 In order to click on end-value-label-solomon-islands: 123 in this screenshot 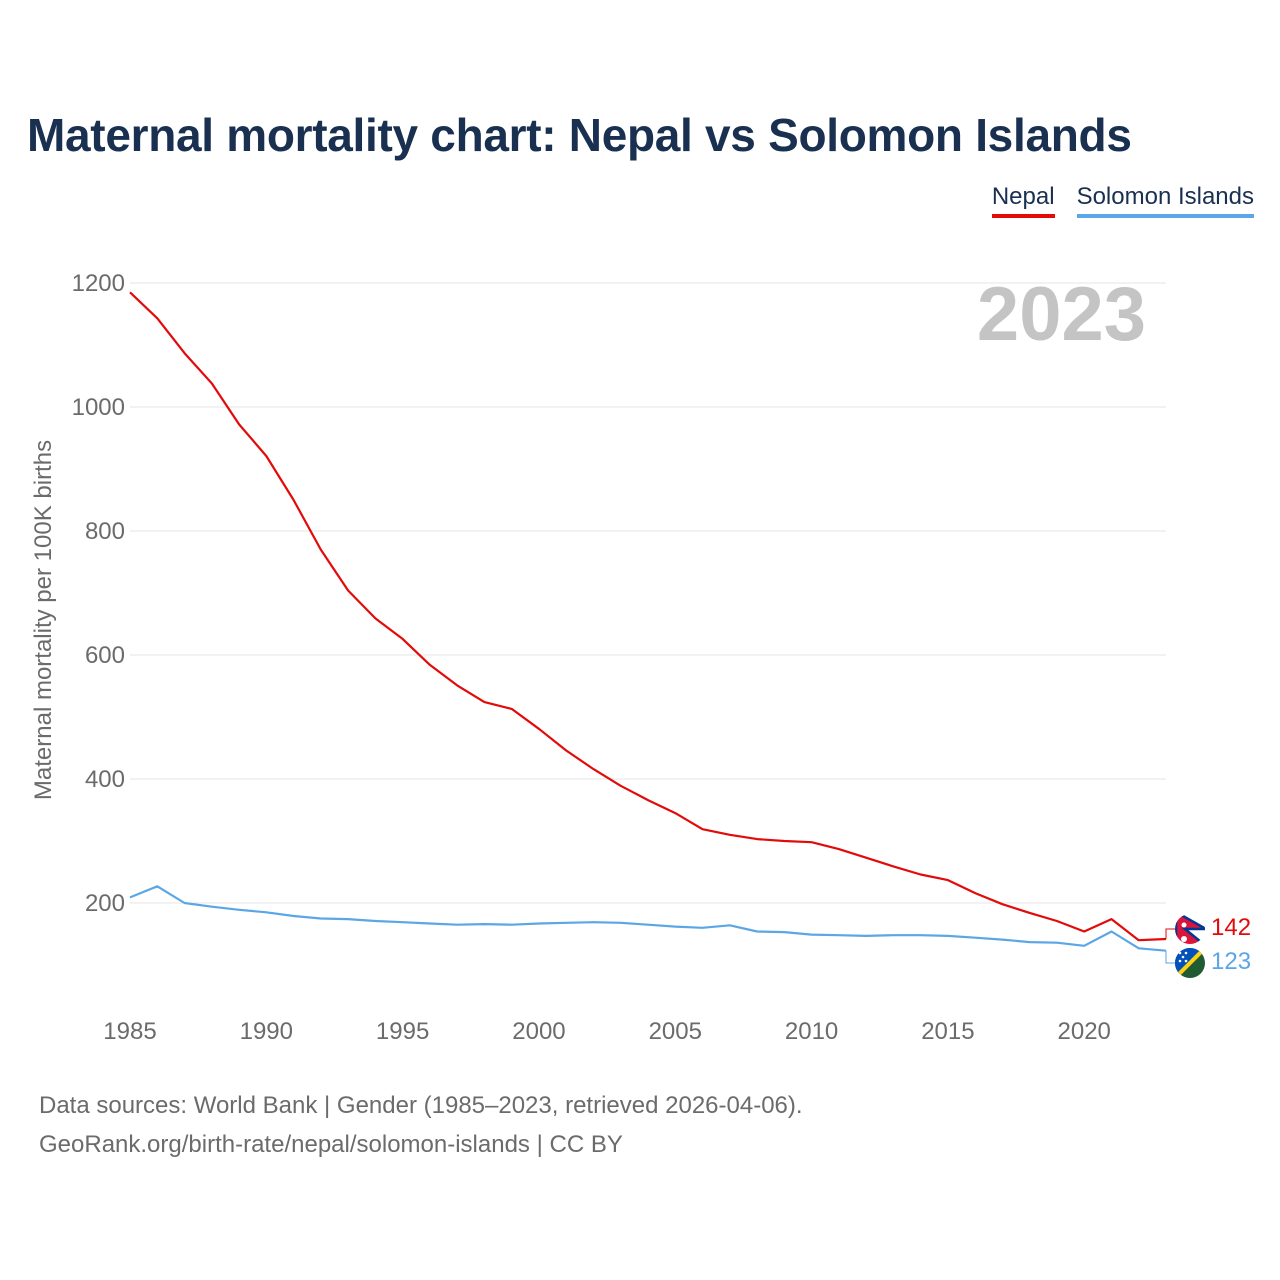, I will do `click(1231, 961)`.